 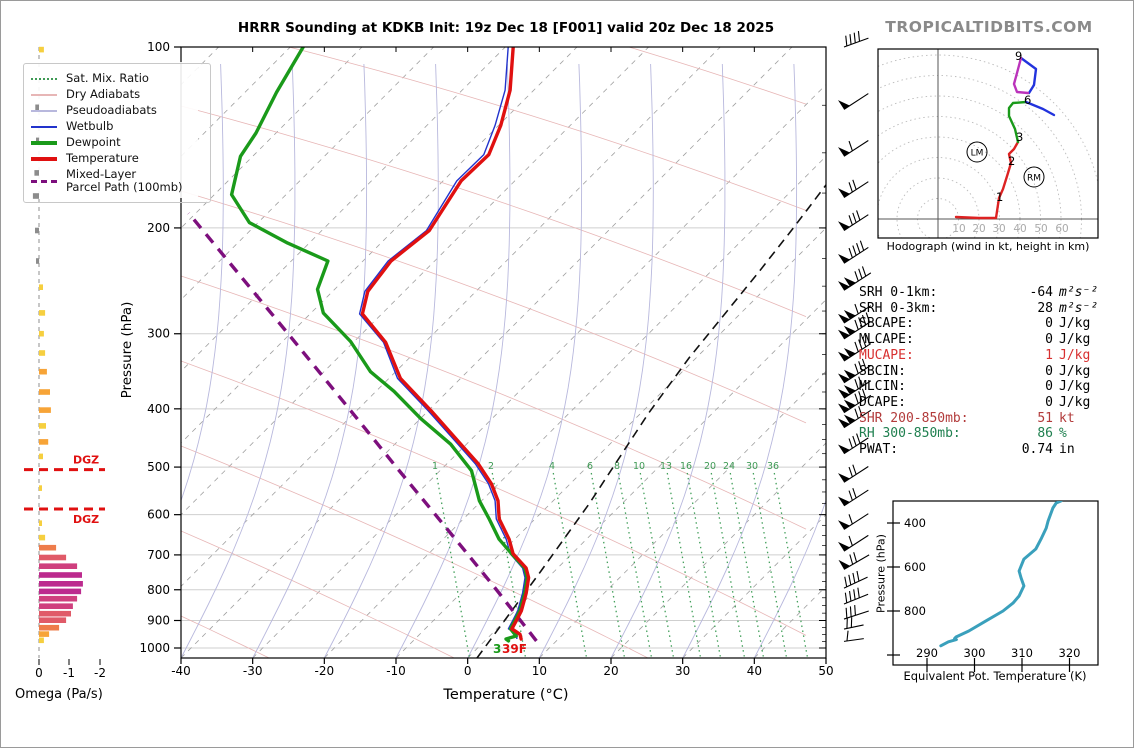 I want to click on mixing-ratio-lines: 1 2 4 6 8 10 13 16 20 24 30 36, so click(x=620, y=559).